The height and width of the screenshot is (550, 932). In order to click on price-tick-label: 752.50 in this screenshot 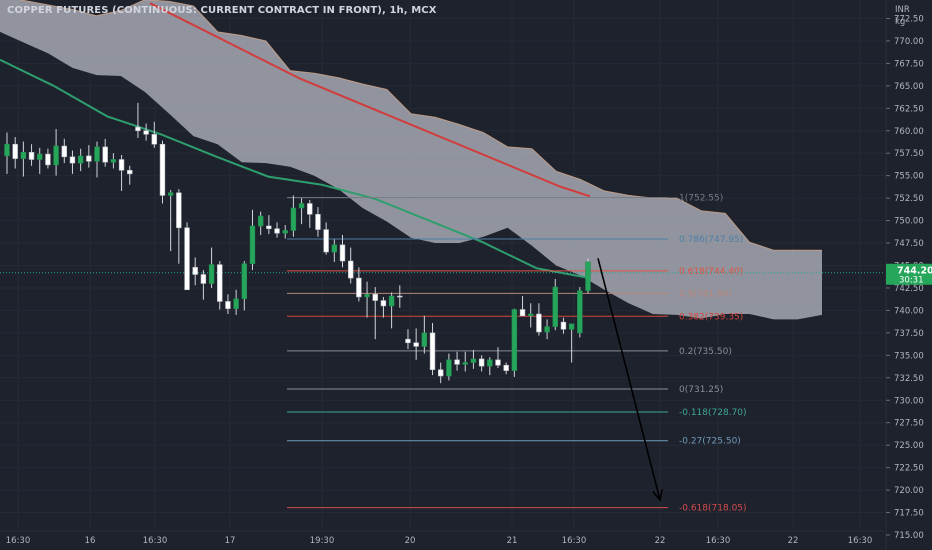, I will do `click(909, 199)`.